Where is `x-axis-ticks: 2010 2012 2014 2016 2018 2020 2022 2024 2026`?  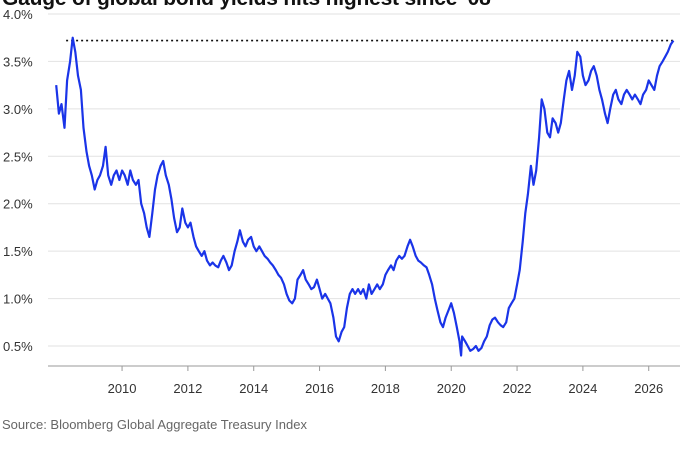
x-axis-ticks: 2010 2012 2014 2016 2018 2020 2022 2024 2026 is located at coordinates (385, 381).